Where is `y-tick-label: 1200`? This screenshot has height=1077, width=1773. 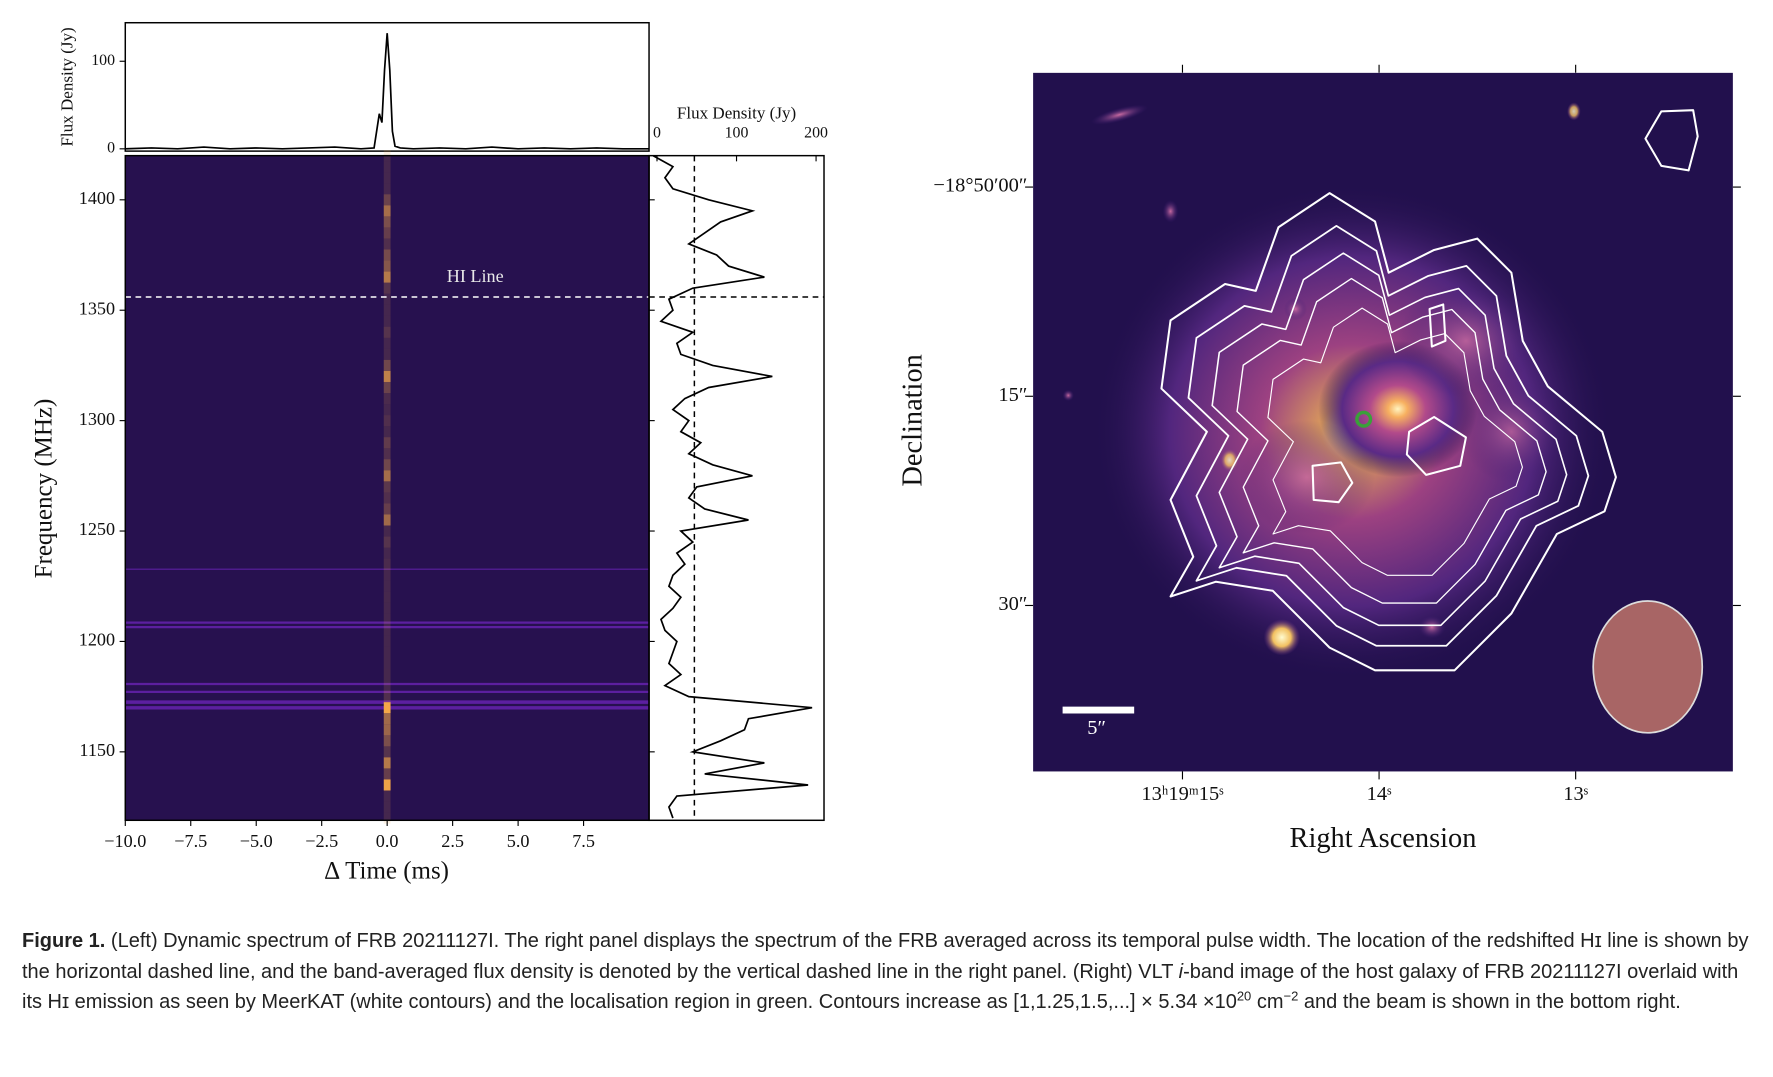
y-tick-label: 1200 is located at coordinates (97, 640).